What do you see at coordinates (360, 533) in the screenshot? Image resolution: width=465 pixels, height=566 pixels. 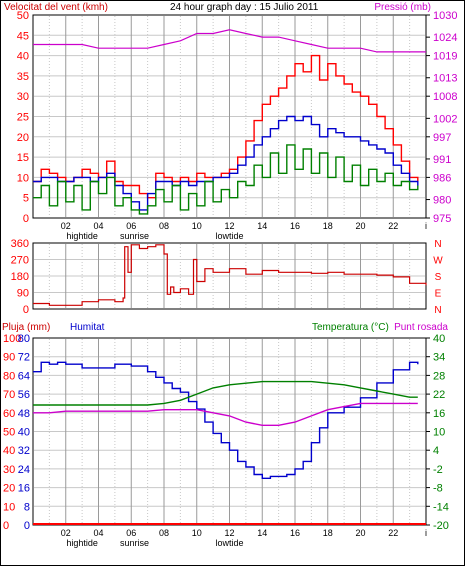 I see `x-tick-label: 20` at bounding box center [360, 533].